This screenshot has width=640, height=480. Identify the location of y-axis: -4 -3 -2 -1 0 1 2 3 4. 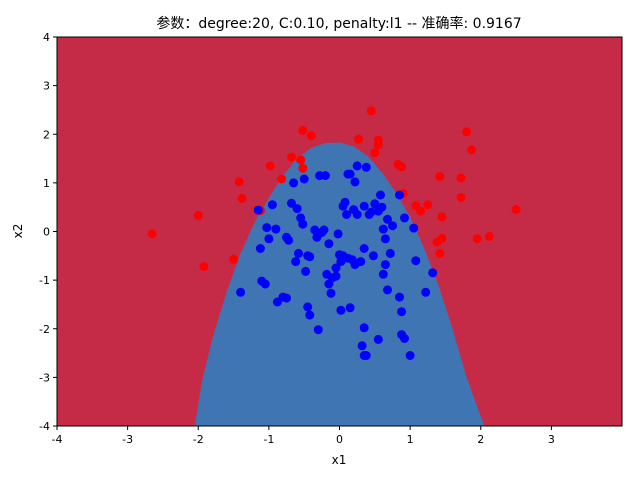
(48, 232).